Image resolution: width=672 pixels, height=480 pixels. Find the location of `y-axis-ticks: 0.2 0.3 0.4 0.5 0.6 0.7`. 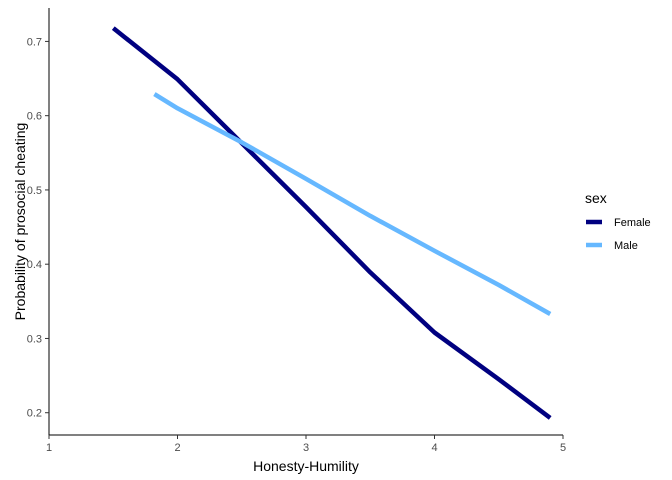

y-axis-ticks: 0.2 0.3 0.4 0.5 0.6 0.7 is located at coordinates (38, 228).